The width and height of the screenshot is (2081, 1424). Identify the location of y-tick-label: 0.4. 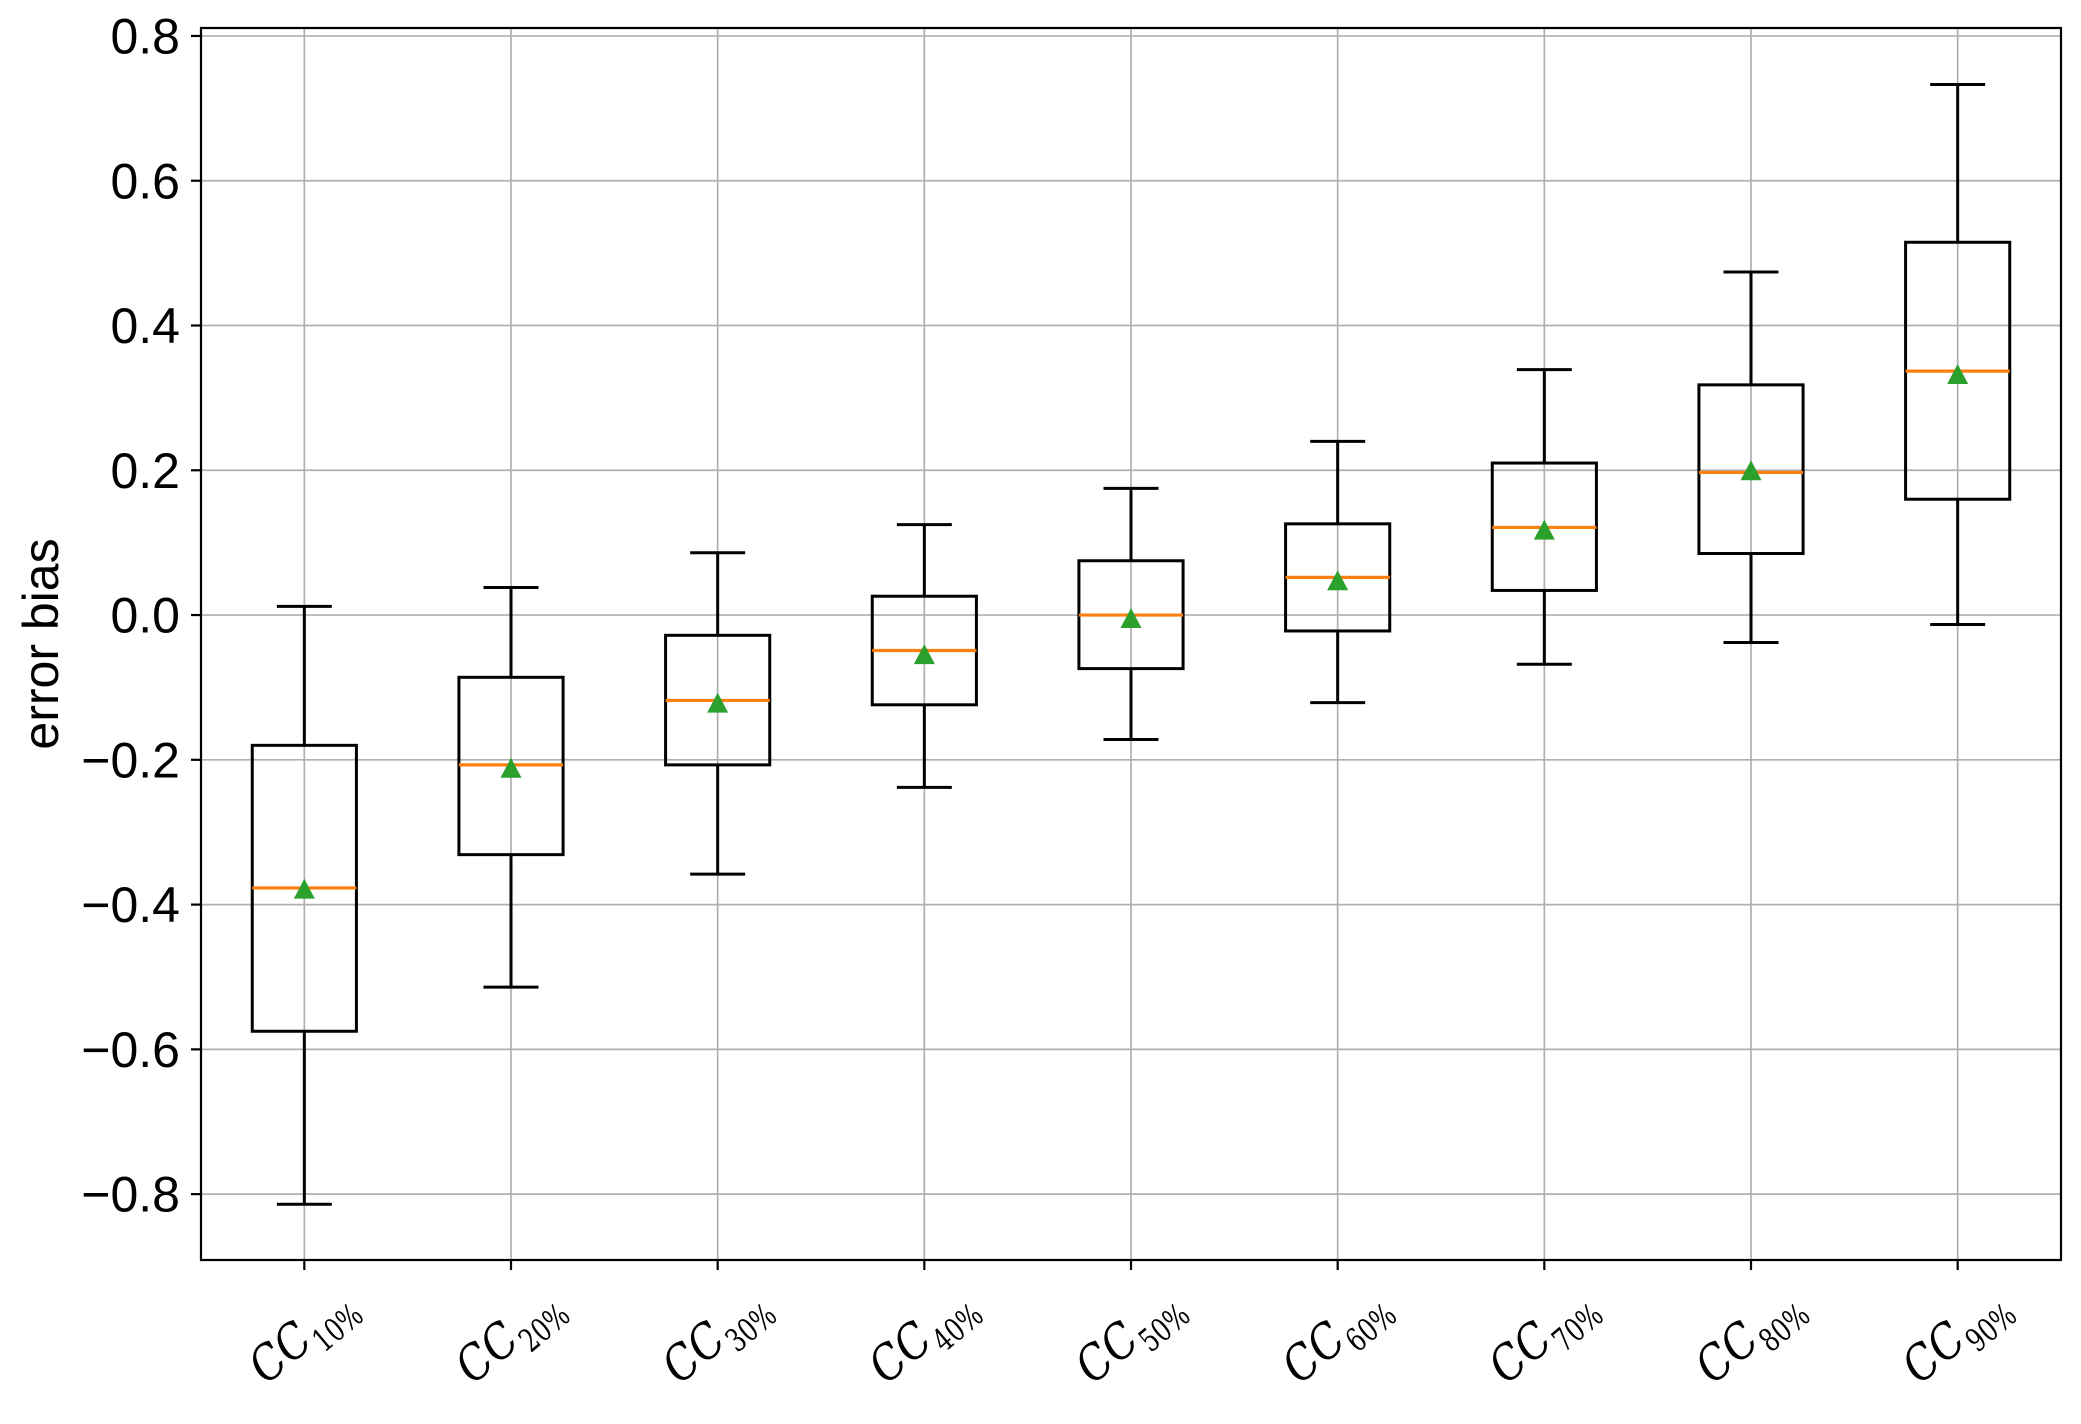
(145, 326).